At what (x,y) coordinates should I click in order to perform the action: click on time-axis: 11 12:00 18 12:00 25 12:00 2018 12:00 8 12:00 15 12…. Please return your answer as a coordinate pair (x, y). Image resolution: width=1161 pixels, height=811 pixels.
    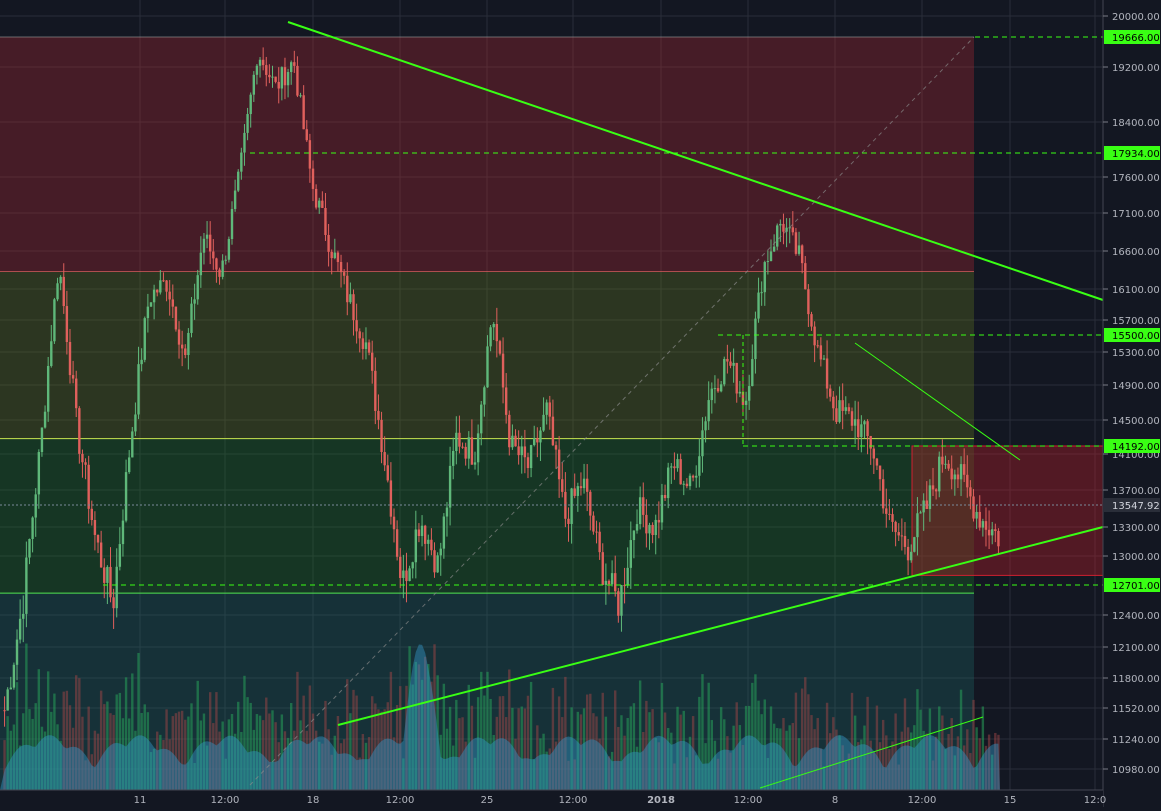
    Looking at the image, I should click on (553, 798).